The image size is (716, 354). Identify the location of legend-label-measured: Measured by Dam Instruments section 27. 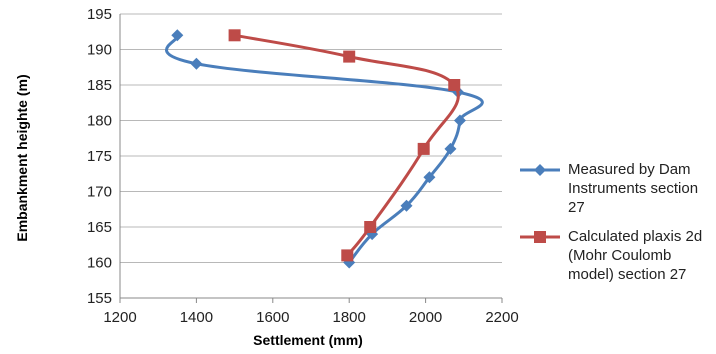
(633, 188).